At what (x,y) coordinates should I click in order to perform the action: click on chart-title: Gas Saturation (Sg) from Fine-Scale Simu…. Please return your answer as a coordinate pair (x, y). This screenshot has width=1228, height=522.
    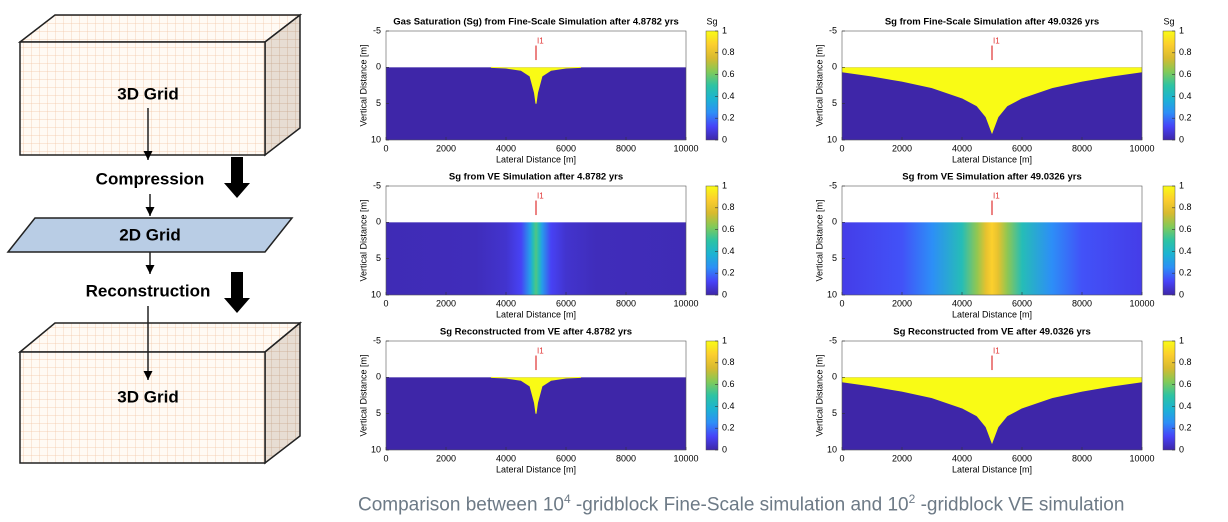
    Looking at the image, I should click on (536, 22).